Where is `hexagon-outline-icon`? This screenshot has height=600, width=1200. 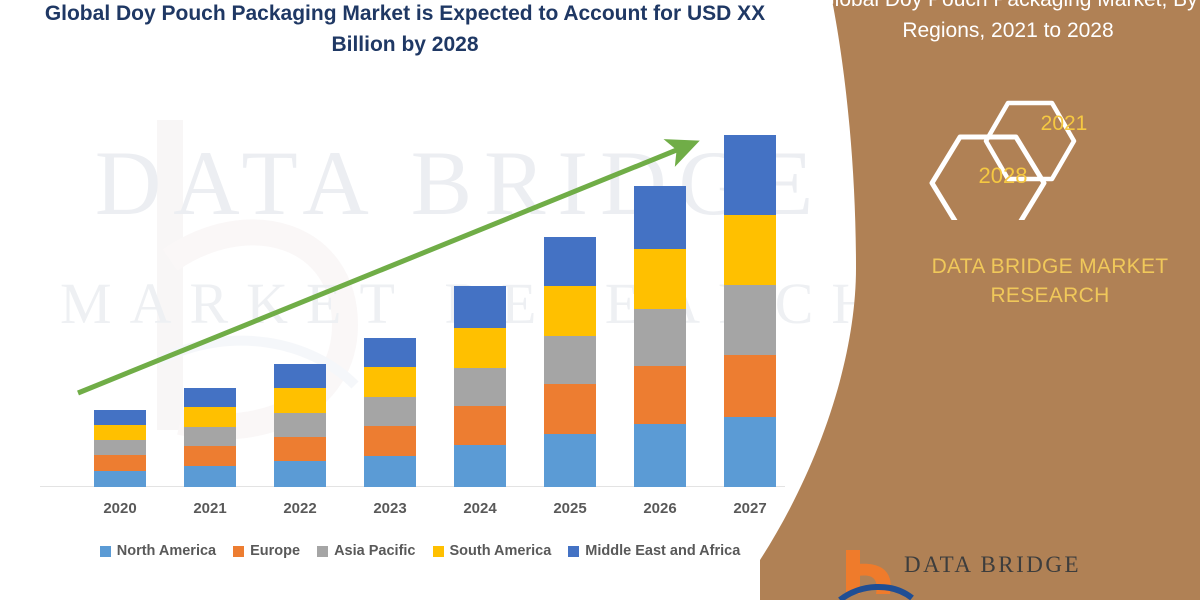
hexagon-outline-icon is located at coordinates (1003, 160).